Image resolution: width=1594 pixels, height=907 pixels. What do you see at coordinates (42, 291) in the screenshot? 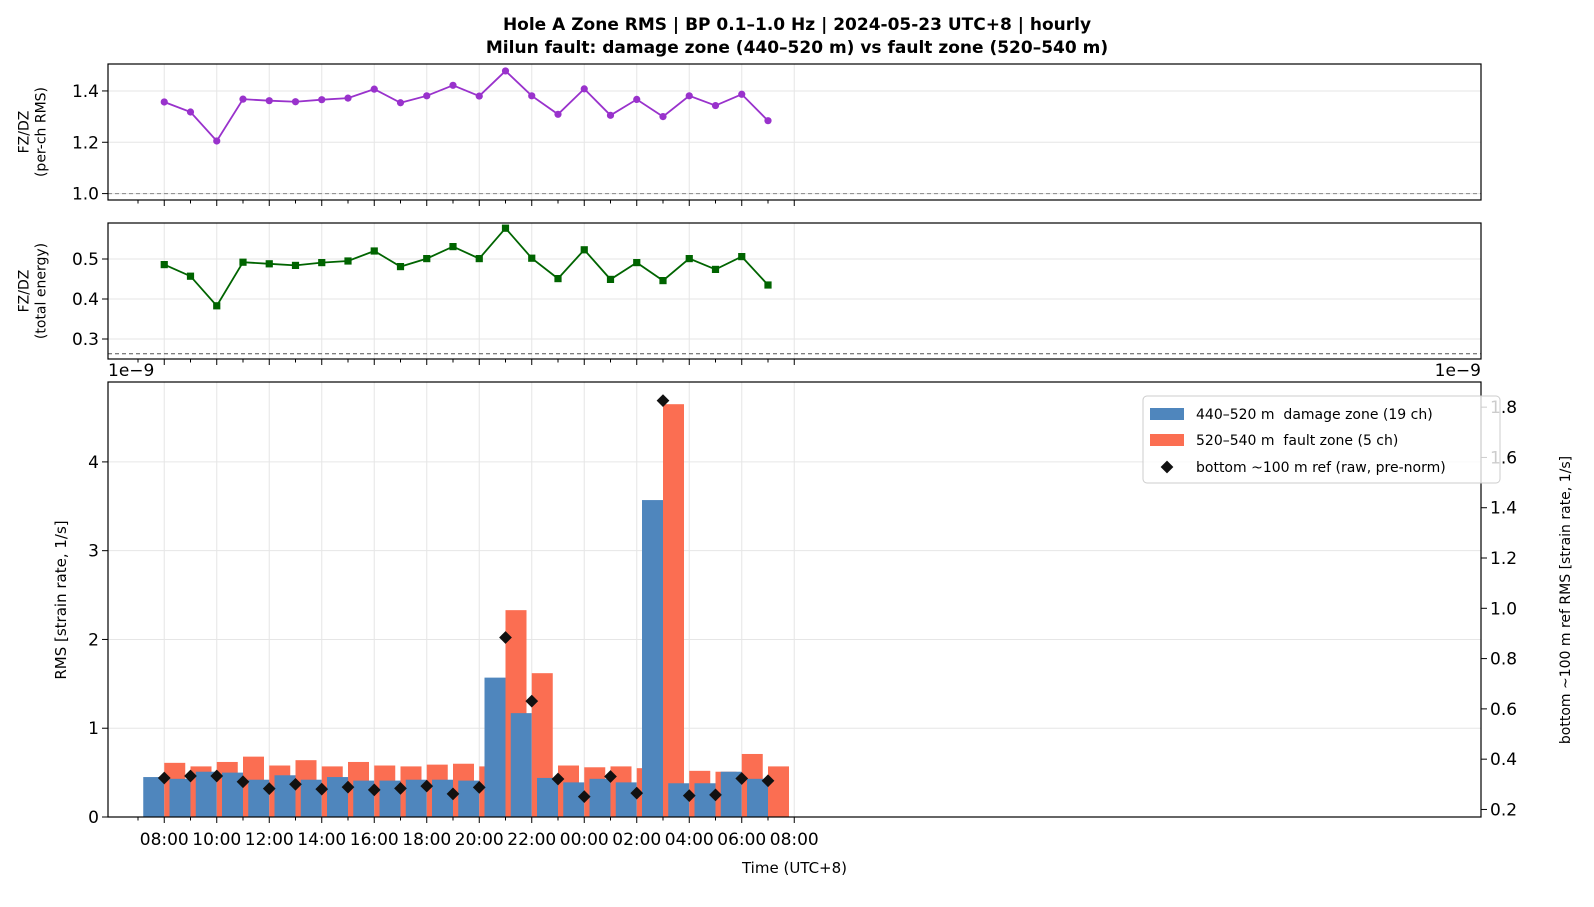
I see `y-axis-label-line: (total energy)` at bounding box center [42, 291].